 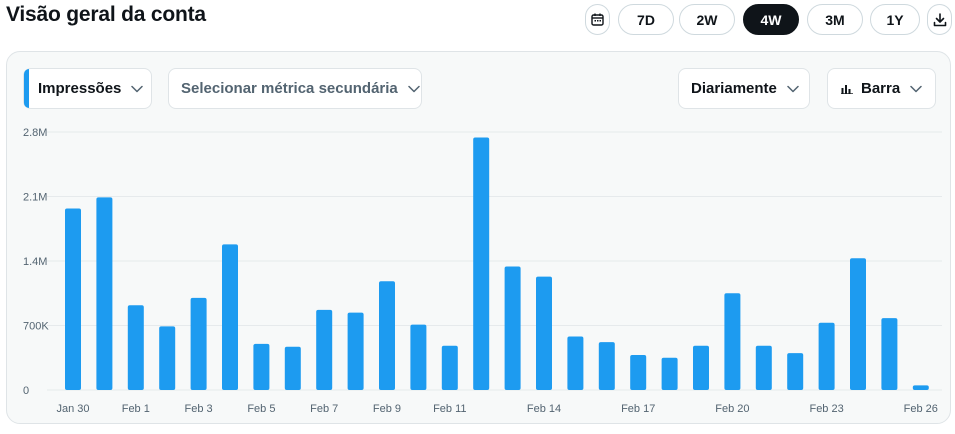 What do you see at coordinates (835, 19) in the screenshot?
I see `period-3m-button: 3M` at bounding box center [835, 19].